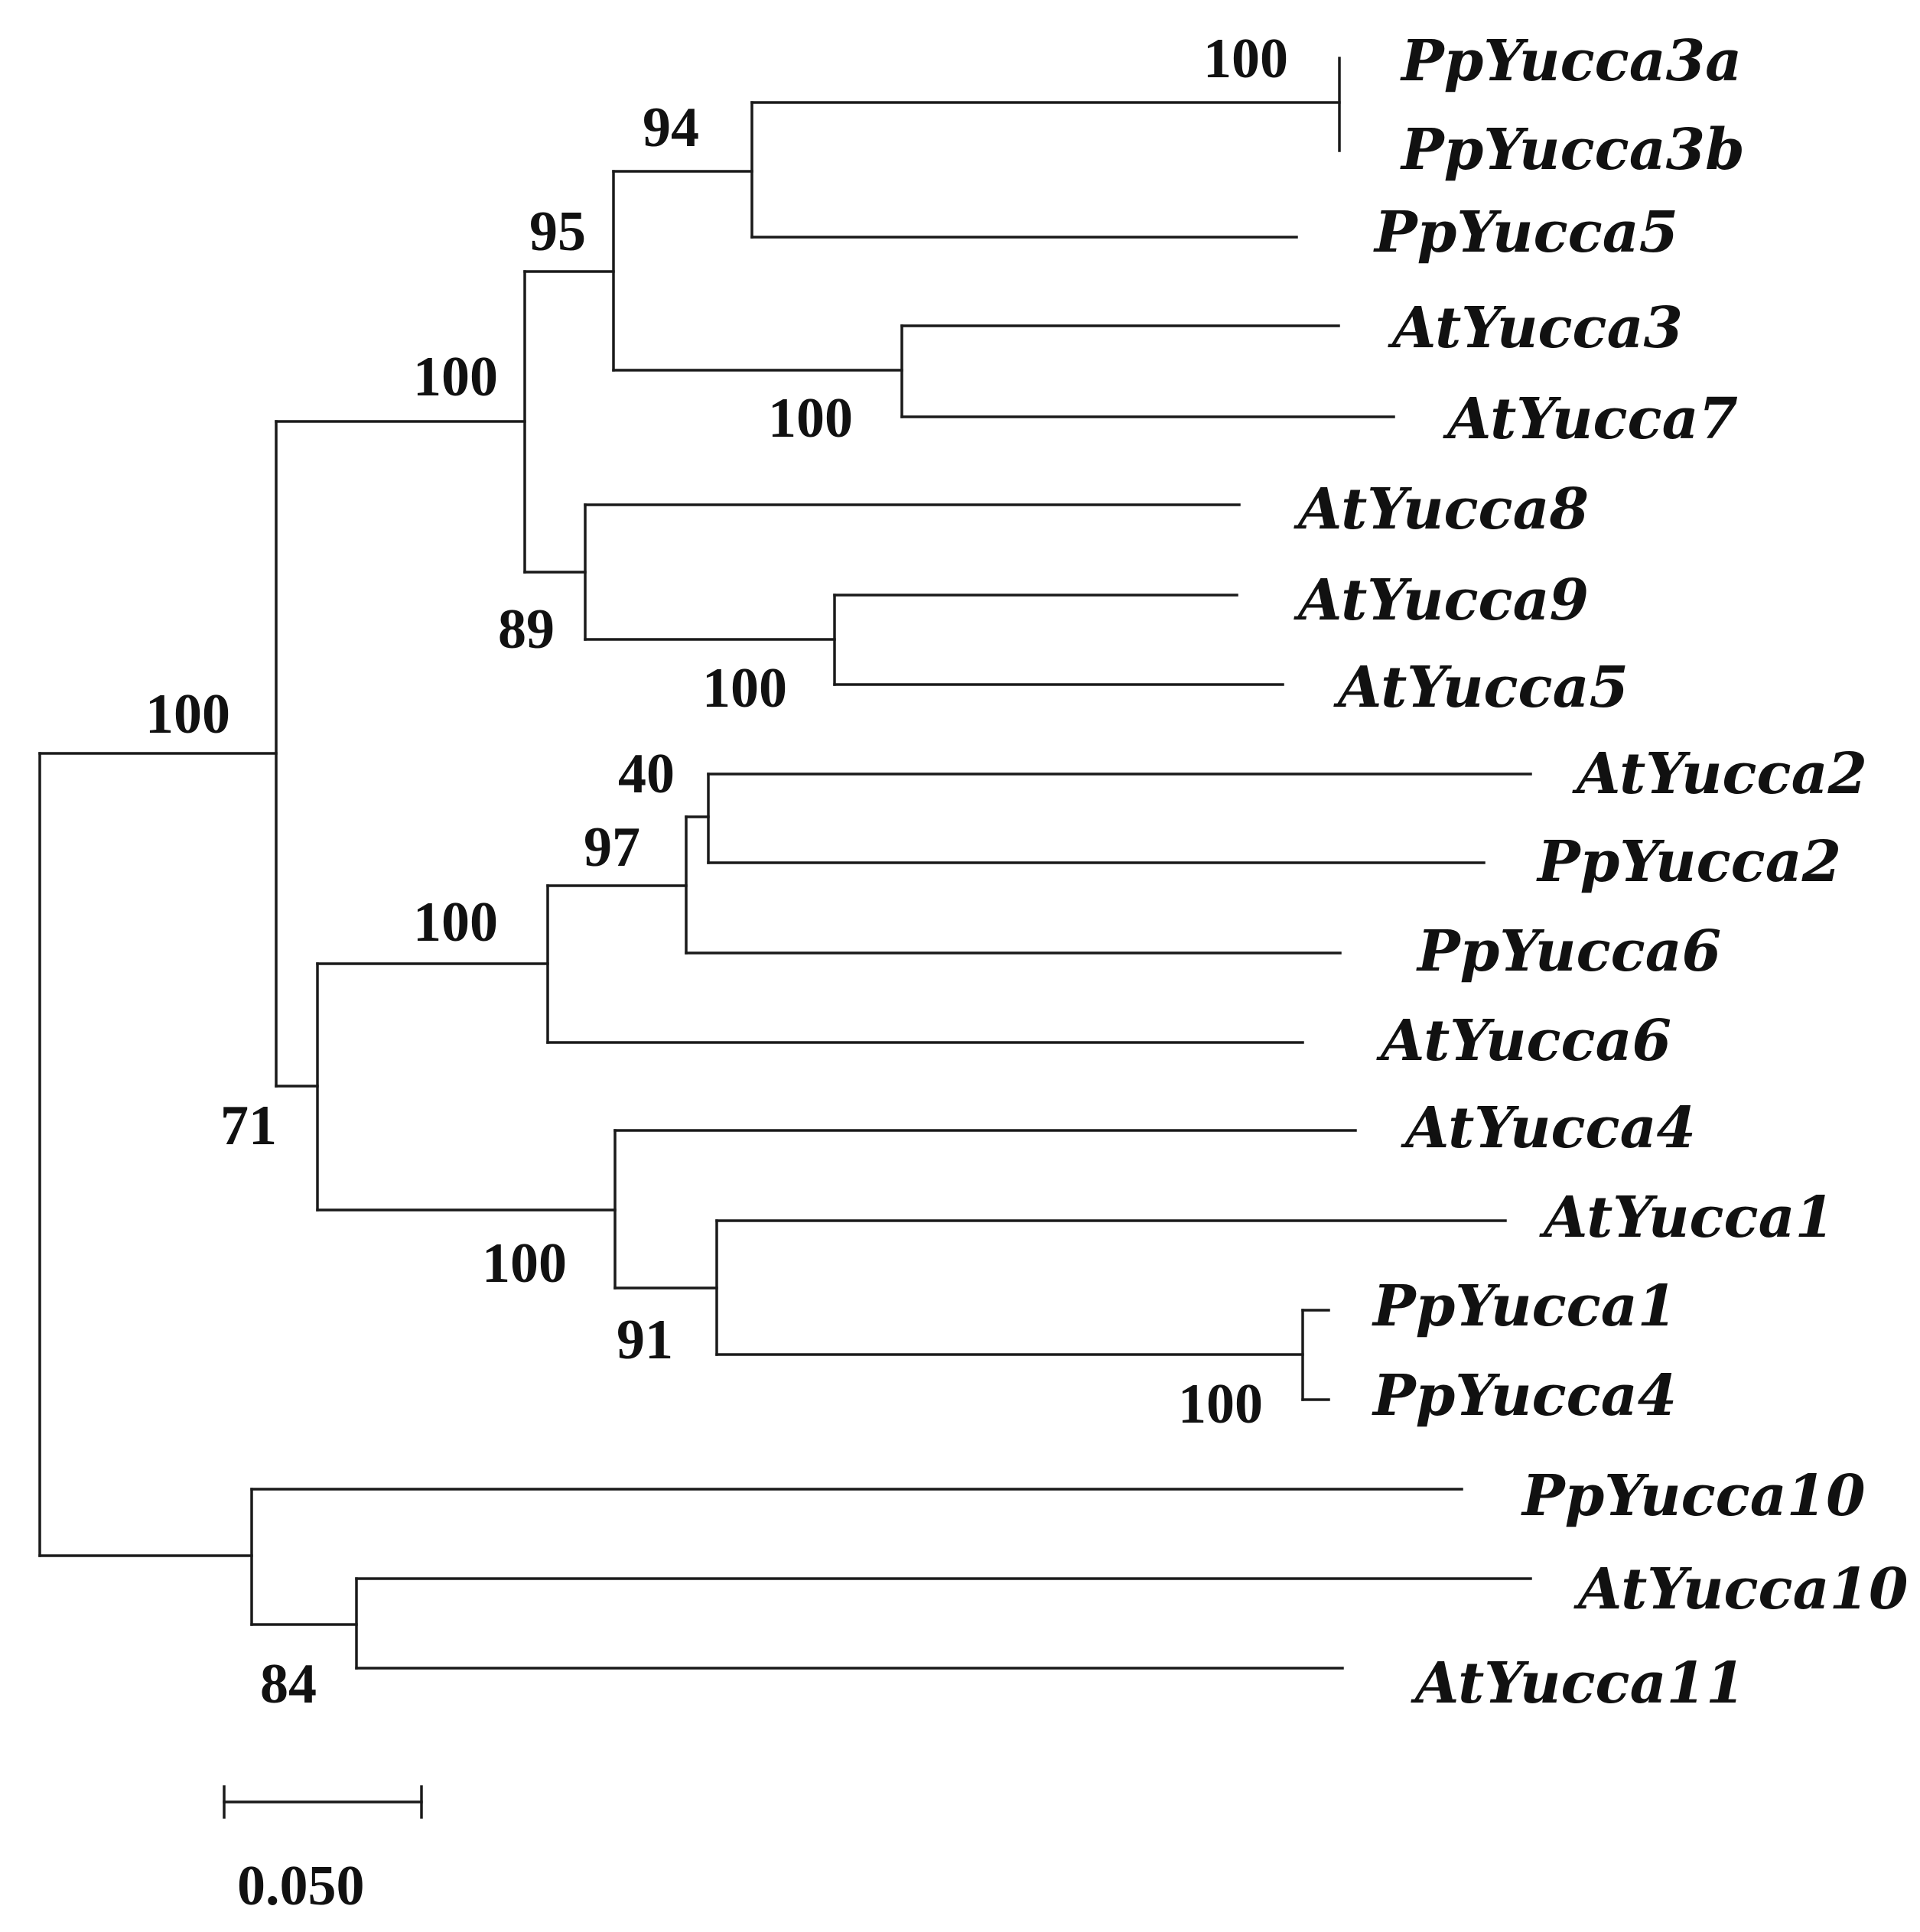 The width and height of the screenshot is (1920, 1932). Describe the element at coordinates (1524, 1396) in the screenshot. I see `leaf-label: PpYucca4` at that location.